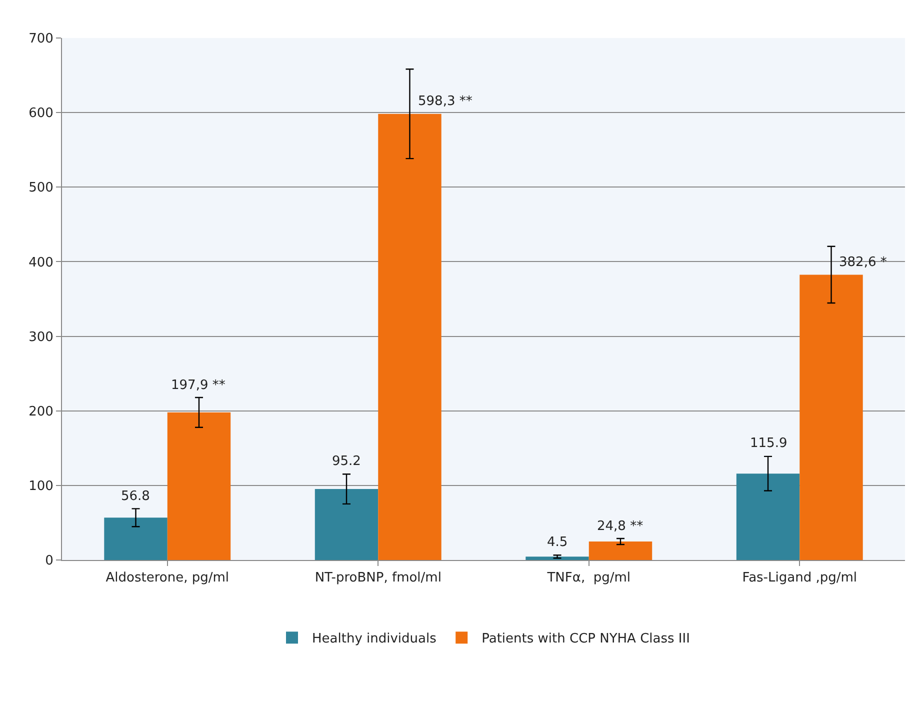 Image resolution: width=917 pixels, height=720 pixels. What do you see at coordinates (586, 639) in the screenshot?
I see `legend-label: Patients with CCP NYHA Class III` at bounding box center [586, 639].